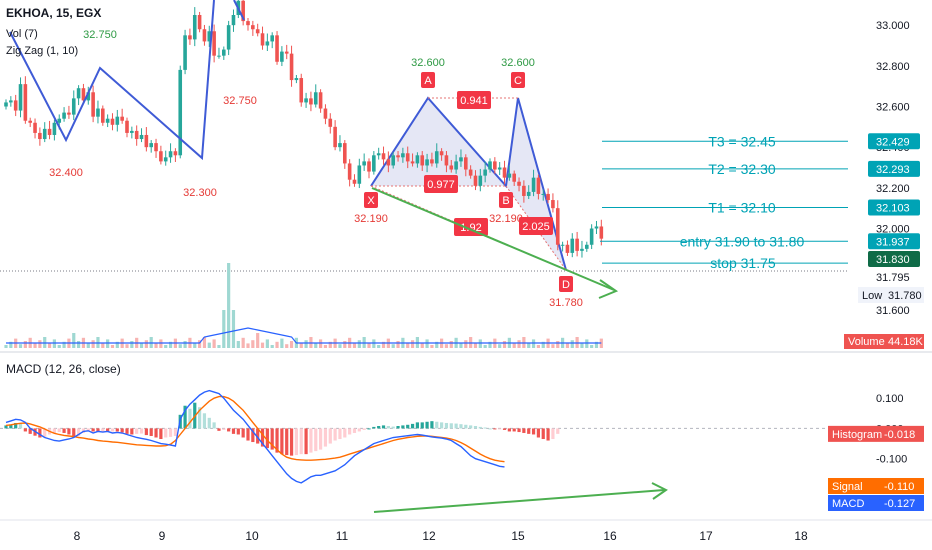 The image size is (932, 550). Describe the element at coordinates (66, 173) in the screenshot. I see `zigzag-price-label: 32.400` at that location.